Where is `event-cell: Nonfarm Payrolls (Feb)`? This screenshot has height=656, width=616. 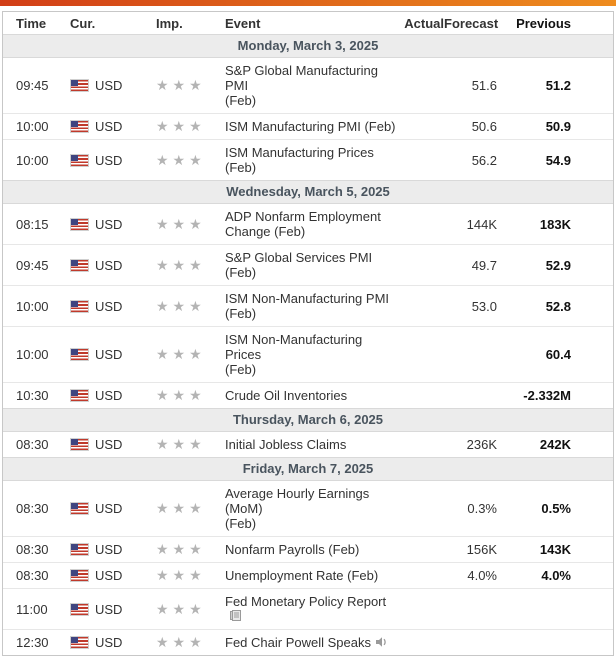
event-cell: Nonfarm Payrolls (Feb) is located at coordinates (314, 549).